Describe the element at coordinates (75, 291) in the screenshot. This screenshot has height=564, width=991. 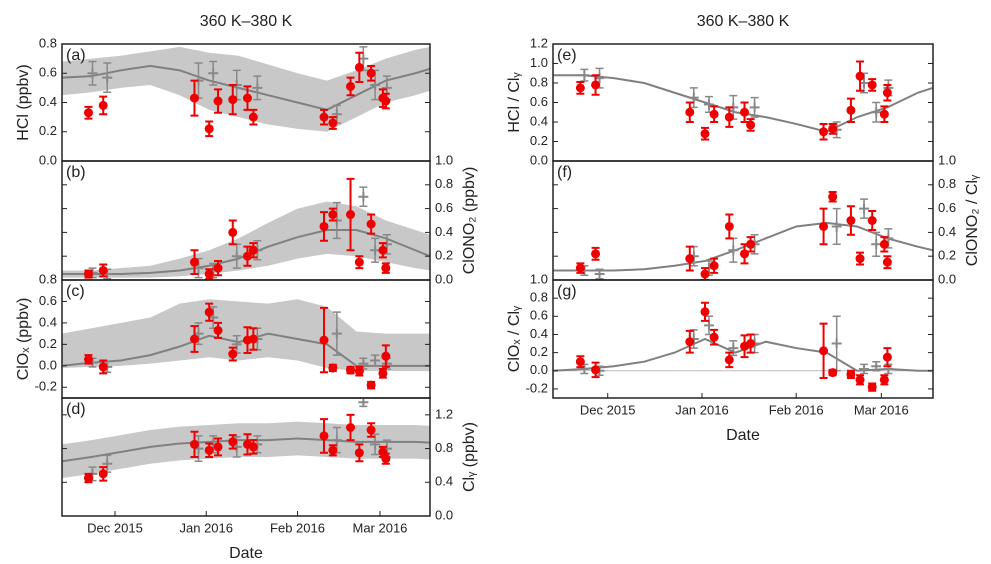
I see `panel-label: (c)` at that location.